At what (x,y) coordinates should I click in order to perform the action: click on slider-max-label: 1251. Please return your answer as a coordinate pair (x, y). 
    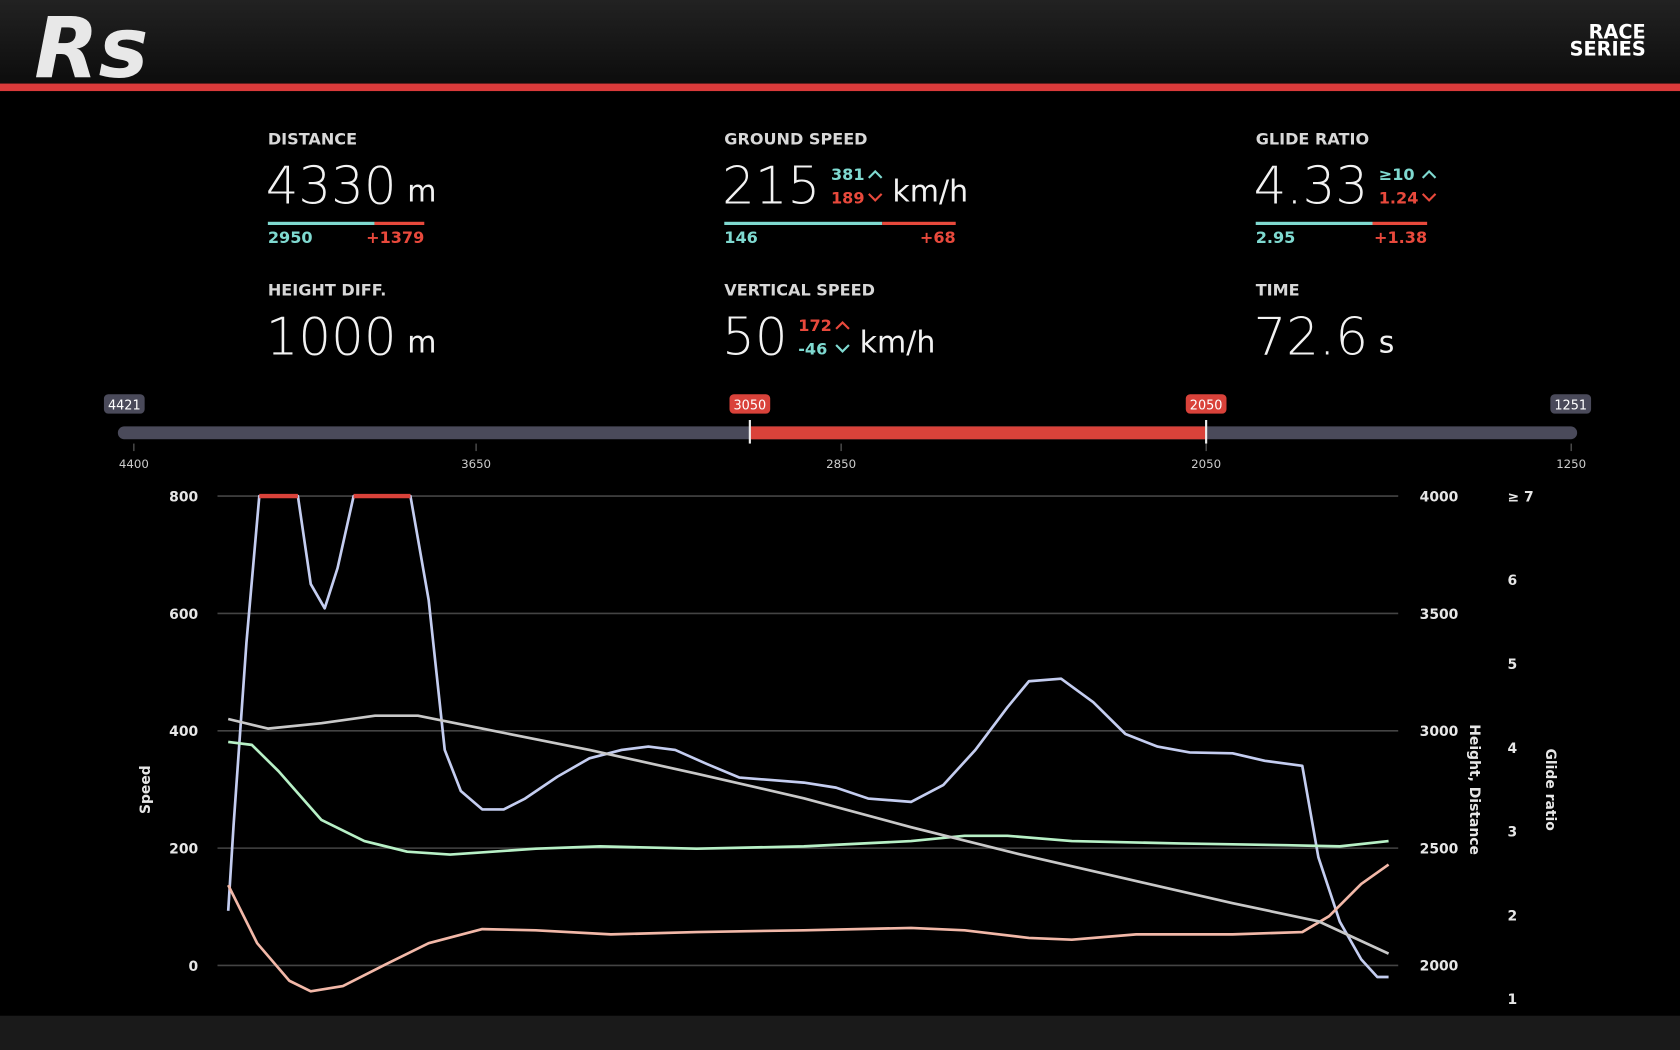
    Looking at the image, I should click on (1570, 405).